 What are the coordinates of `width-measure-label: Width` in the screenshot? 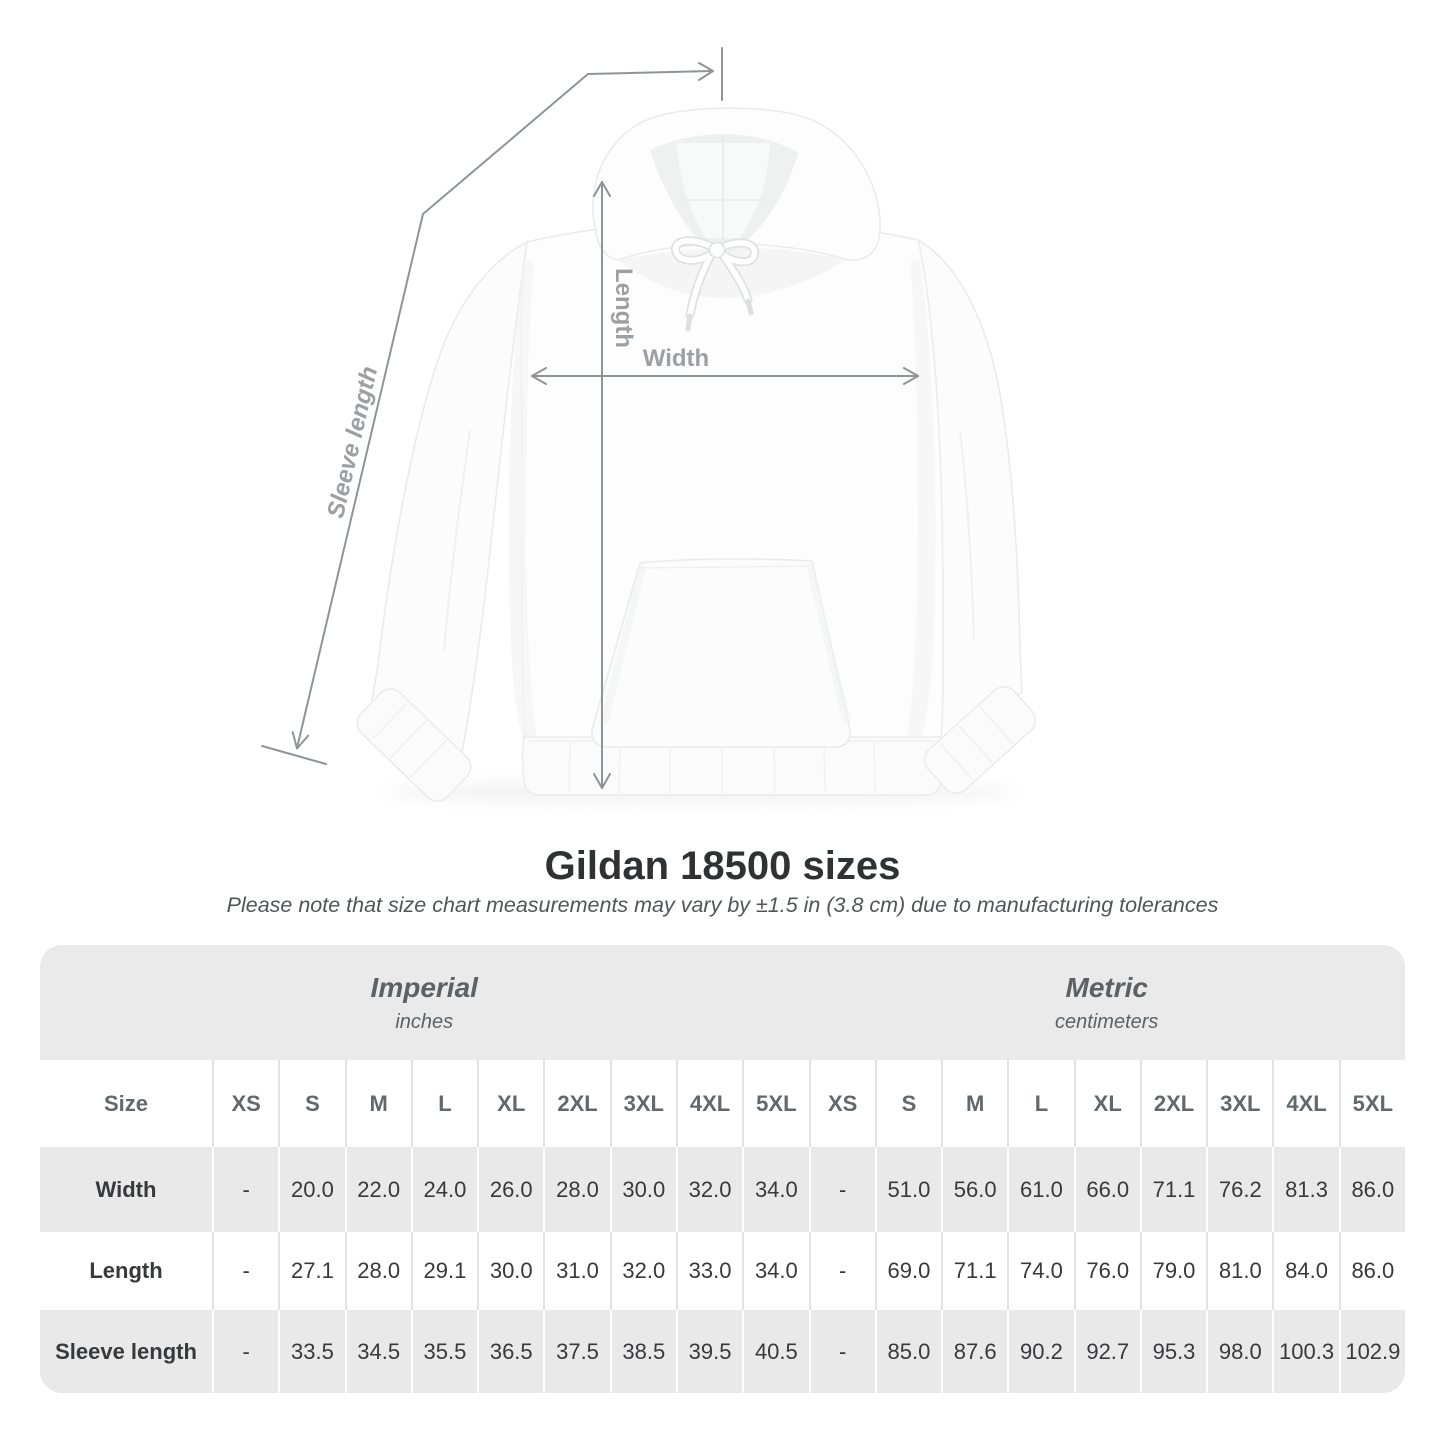 It's located at (676, 358).